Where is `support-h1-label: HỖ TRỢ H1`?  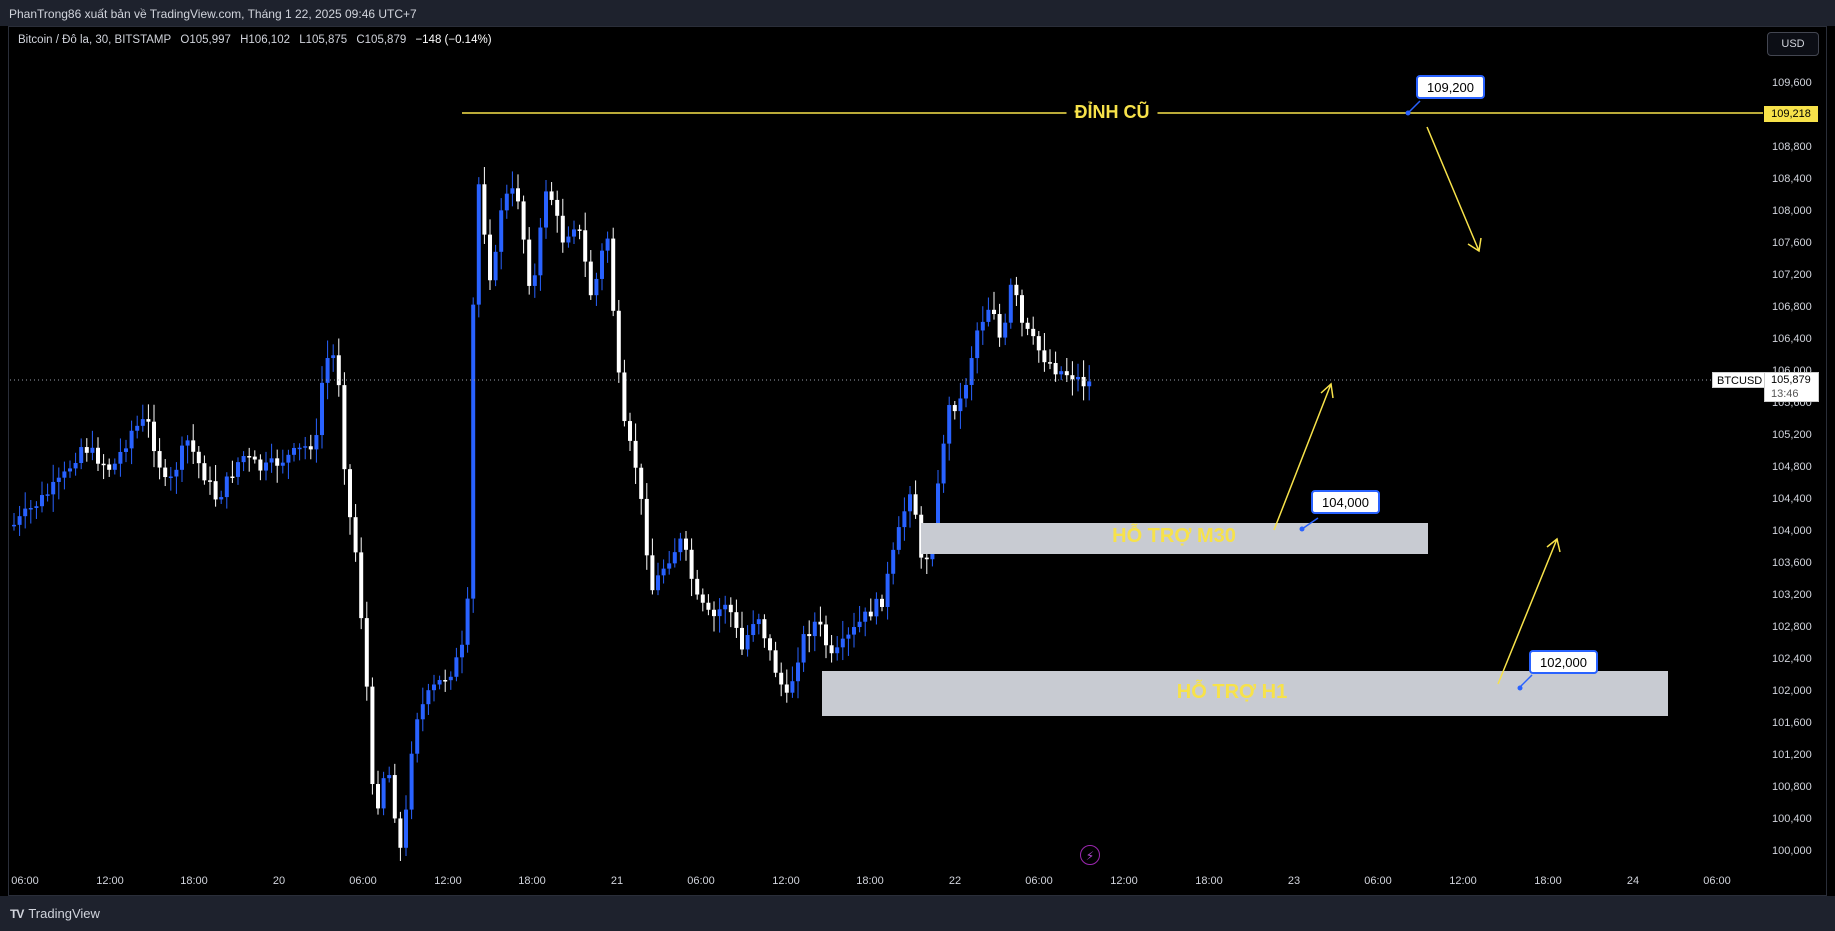 support-h1-label: HỖ TRỢ H1 is located at coordinates (1232, 692).